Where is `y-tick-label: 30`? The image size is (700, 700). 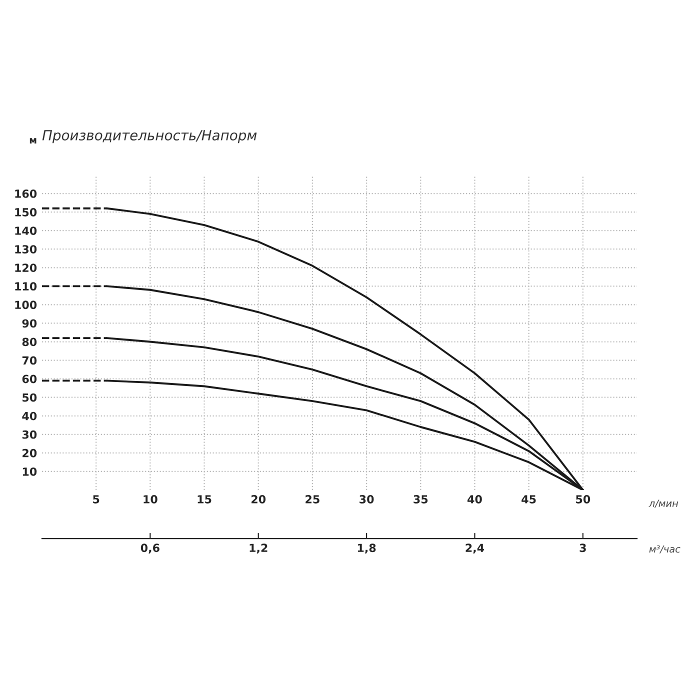 y-tick-label: 30 is located at coordinates (29, 434).